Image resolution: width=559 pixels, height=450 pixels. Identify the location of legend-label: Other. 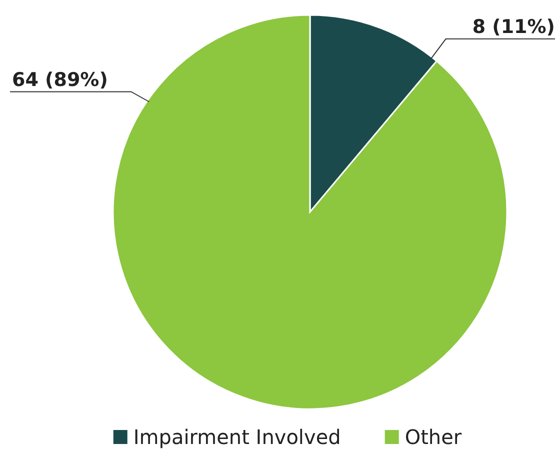
(433, 437).